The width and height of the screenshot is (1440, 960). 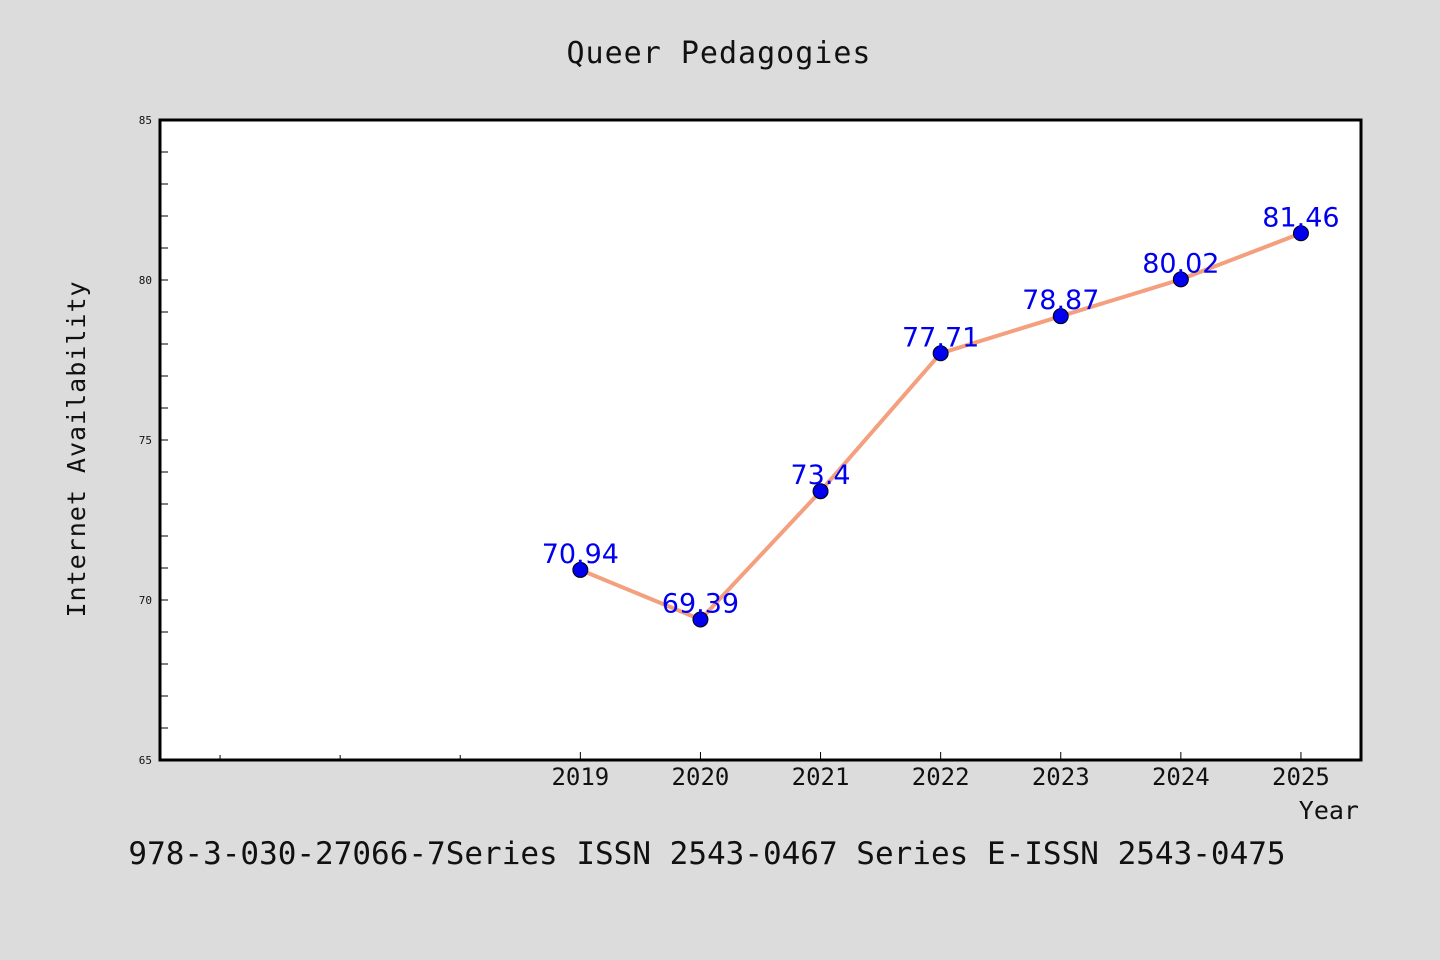 What do you see at coordinates (700, 604) in the screenshot?
I see `data-label: 69.39` at bounding box center [700, 604].